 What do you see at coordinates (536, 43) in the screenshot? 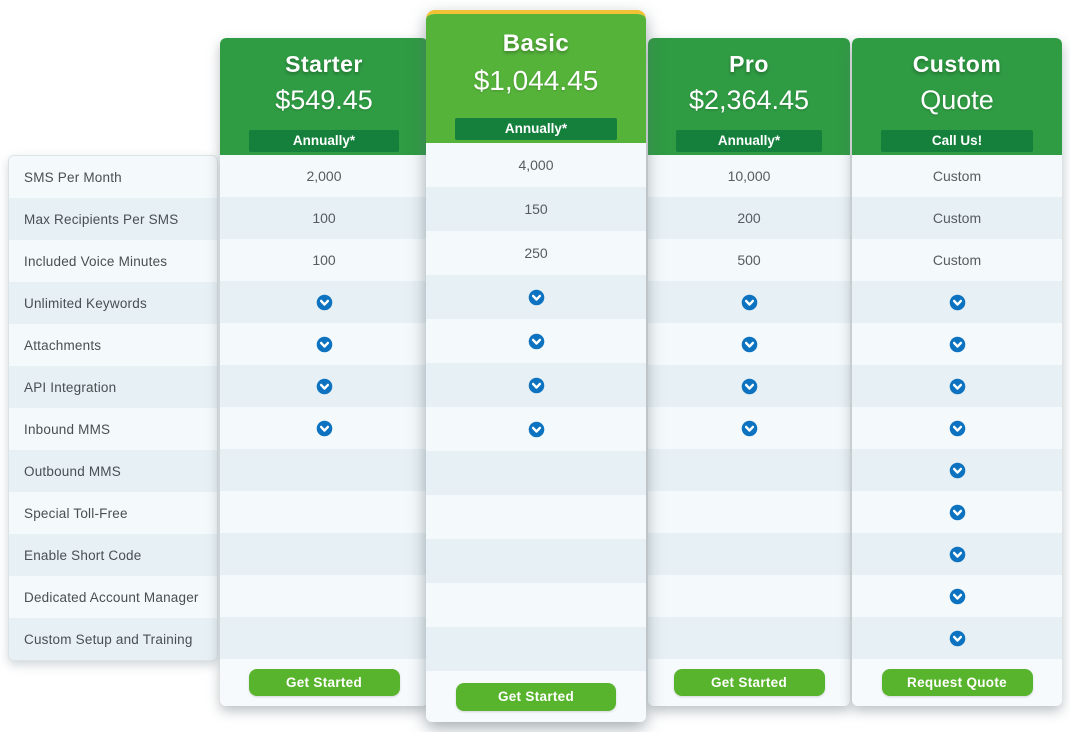
I see `plan-title: Basic` at bounding box center [536, 43].